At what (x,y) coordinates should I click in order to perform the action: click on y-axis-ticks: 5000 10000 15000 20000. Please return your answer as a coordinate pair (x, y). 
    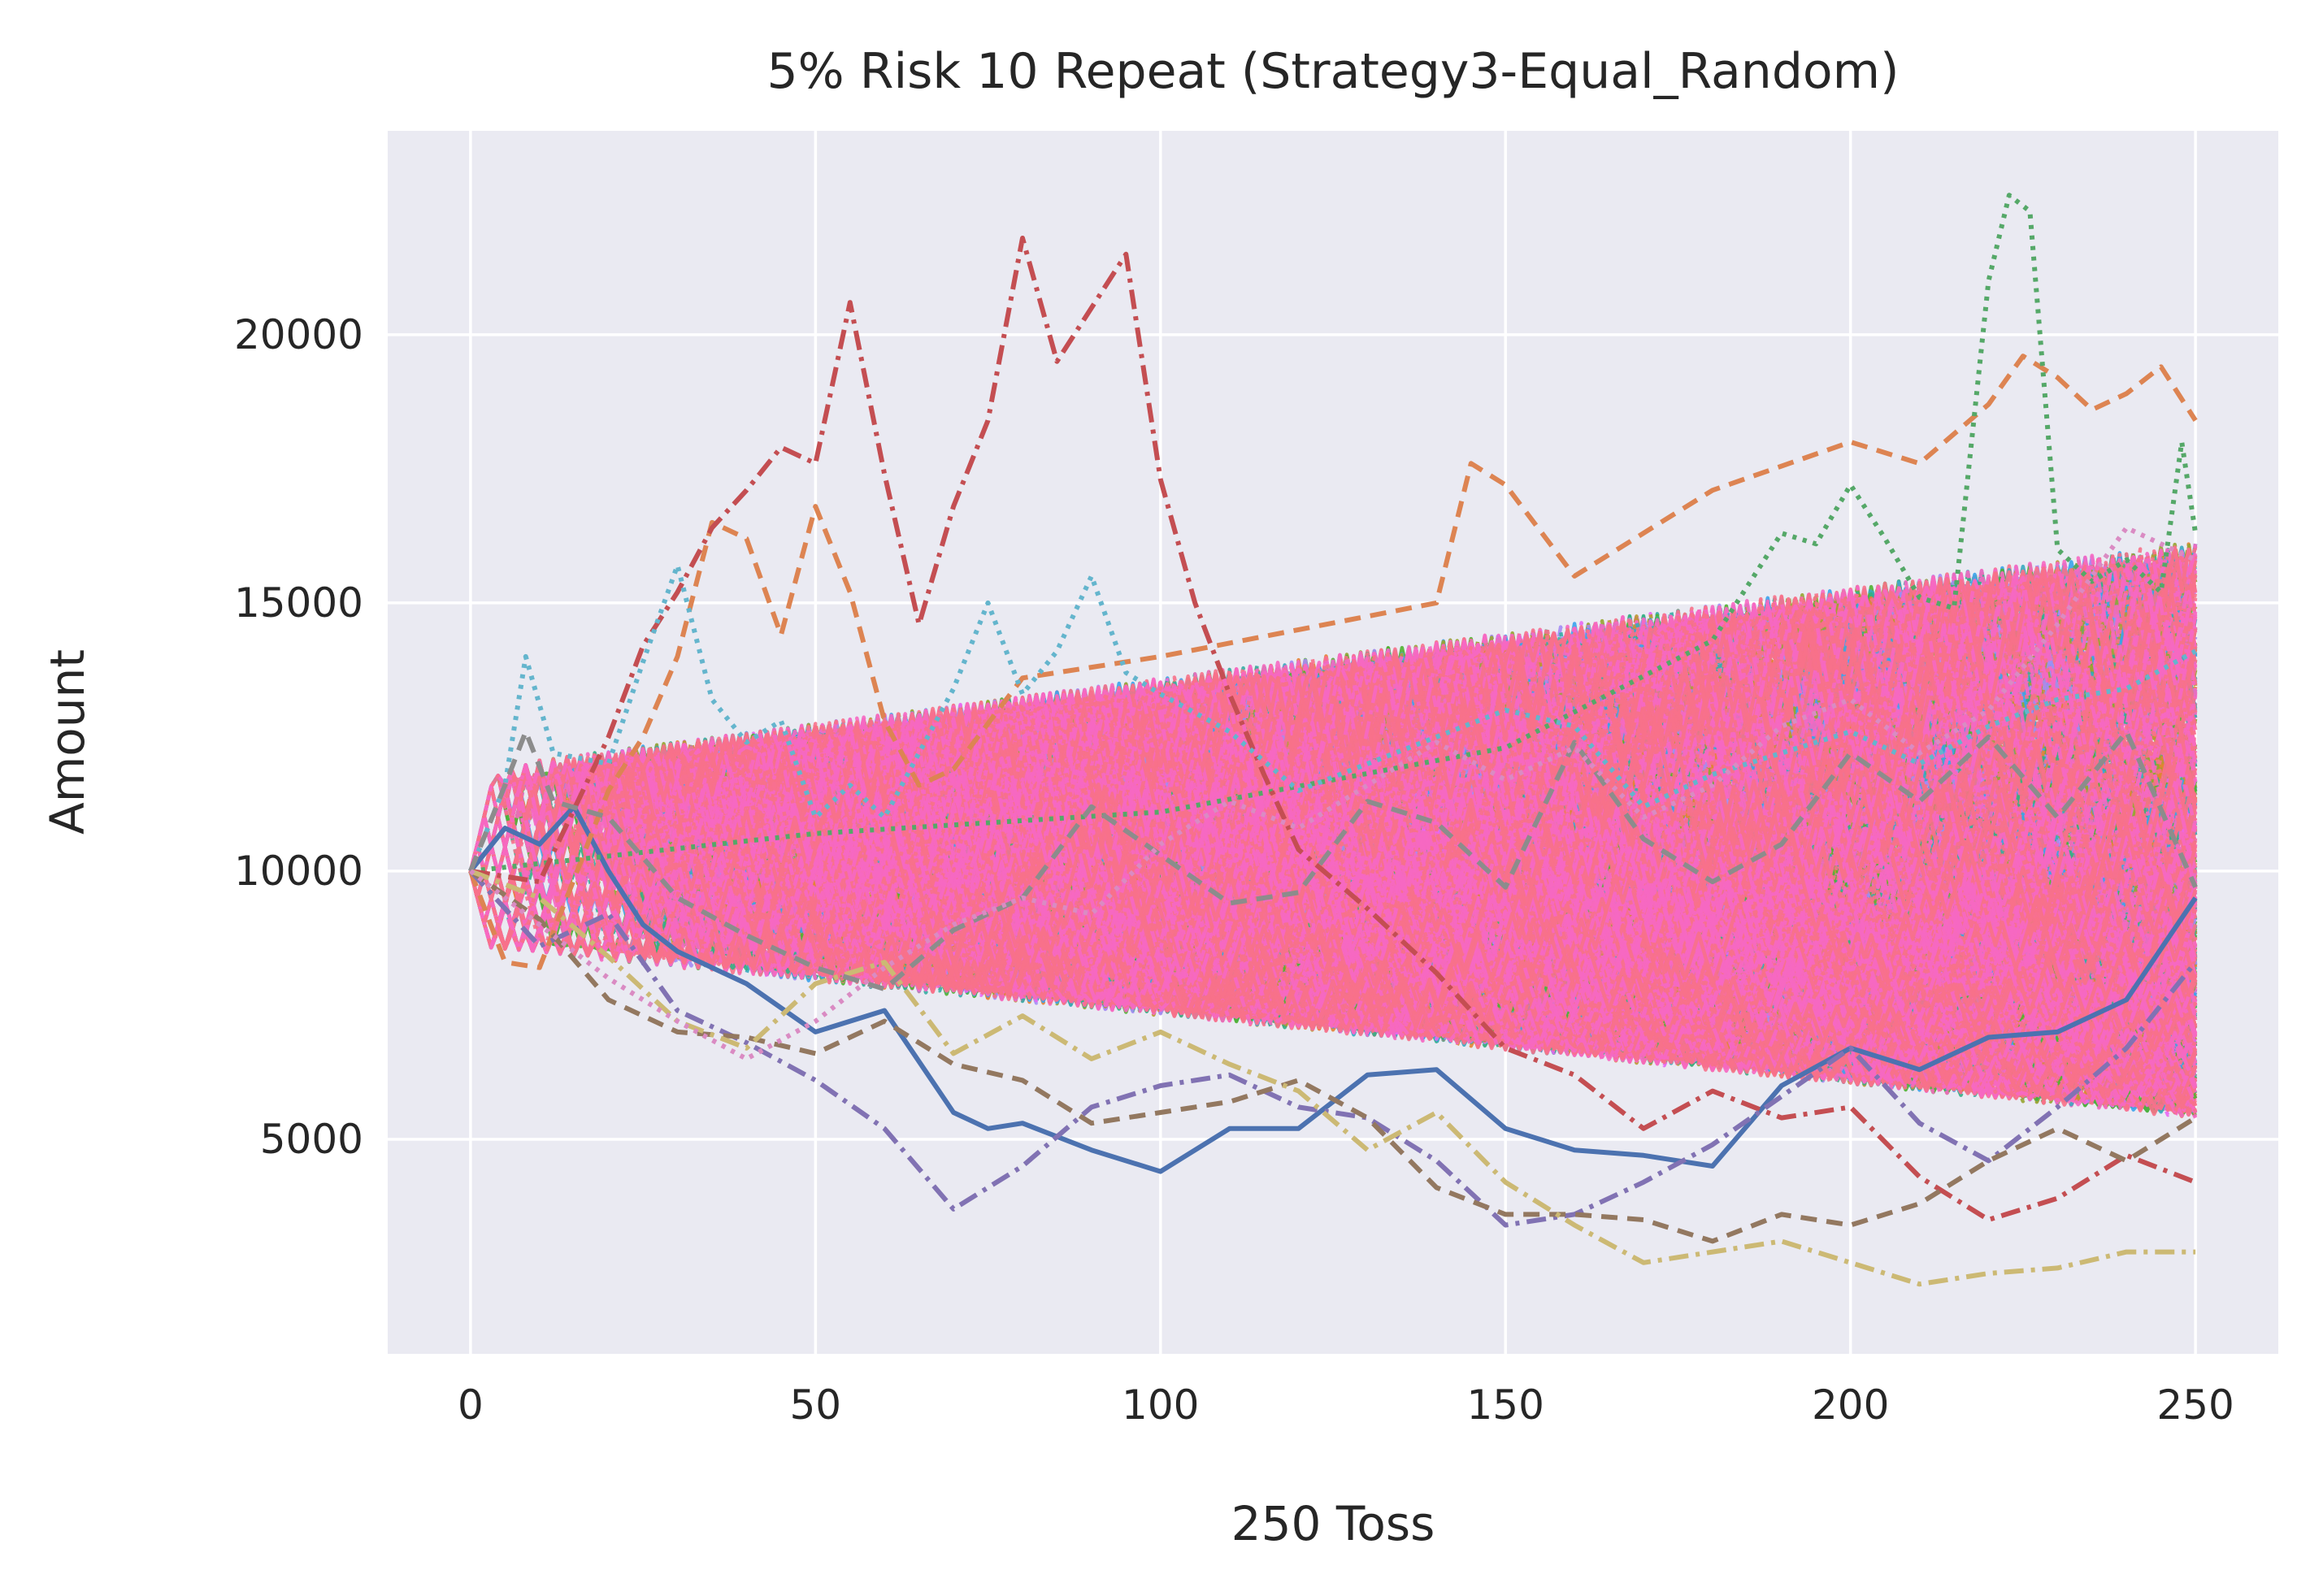
    Looking at the image, I should click on (298, 737).